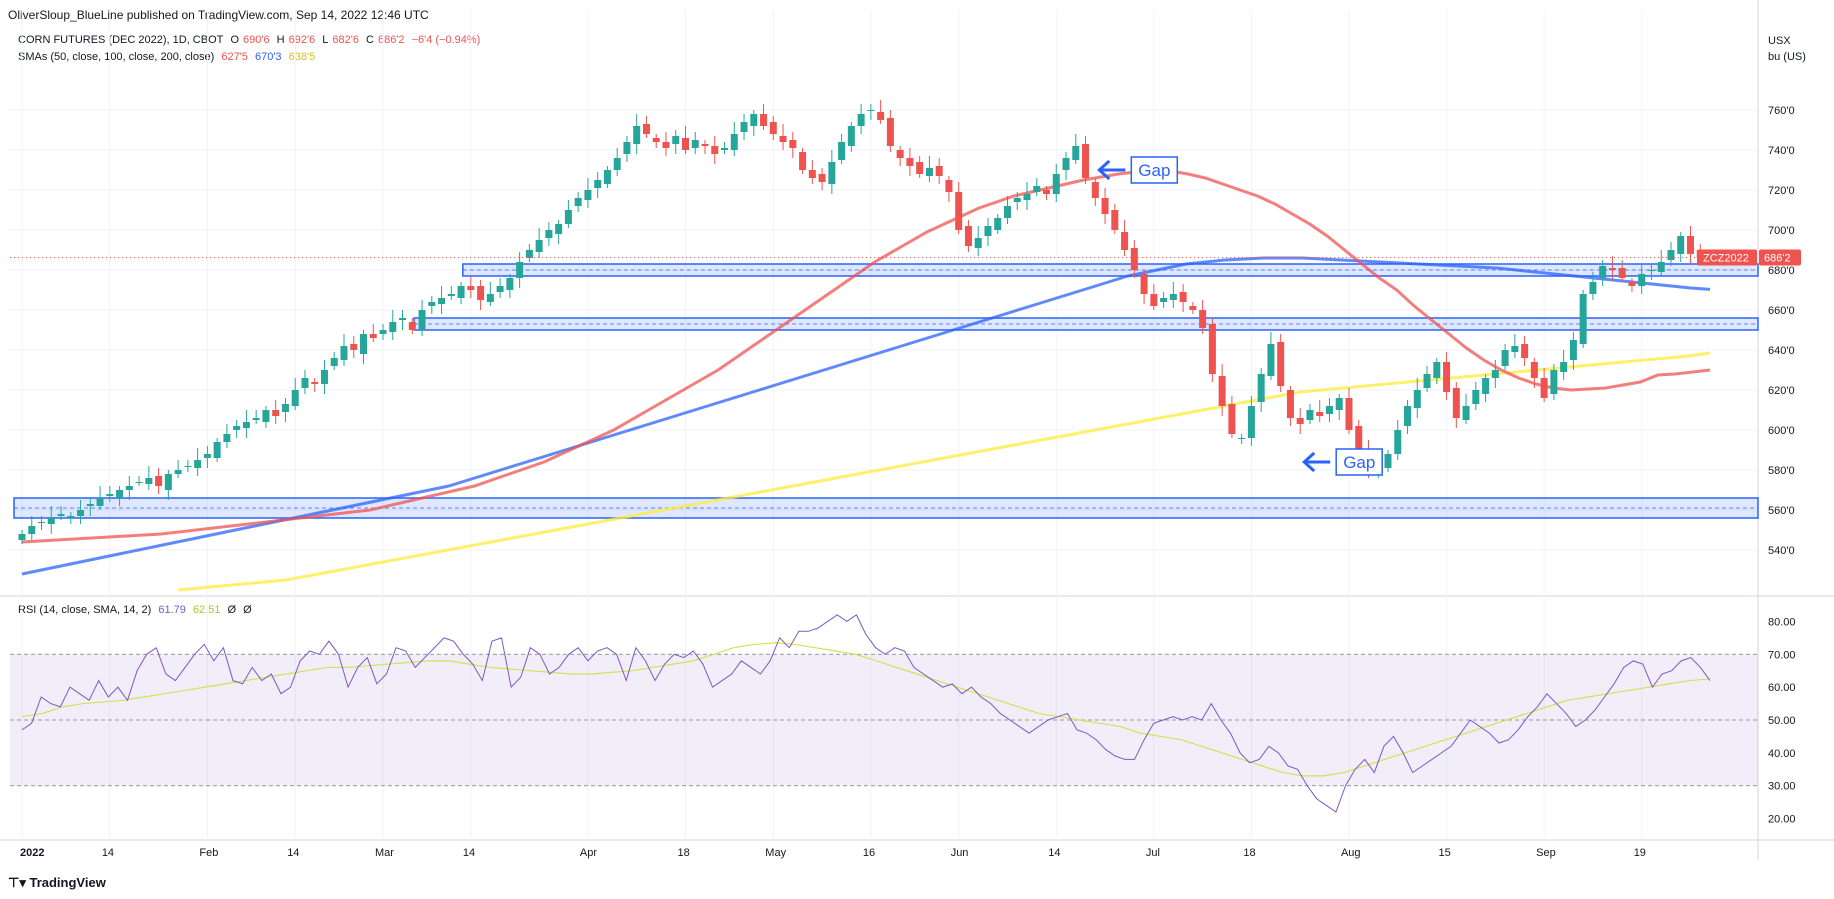 The height and width of the screenshot is (899, 1834). What do you see at coordinates (85, 610) in the screenshot?
I see `rsi-label: RSI (14, close, SMA, 14, 2)` at bounding box center [85, 610].